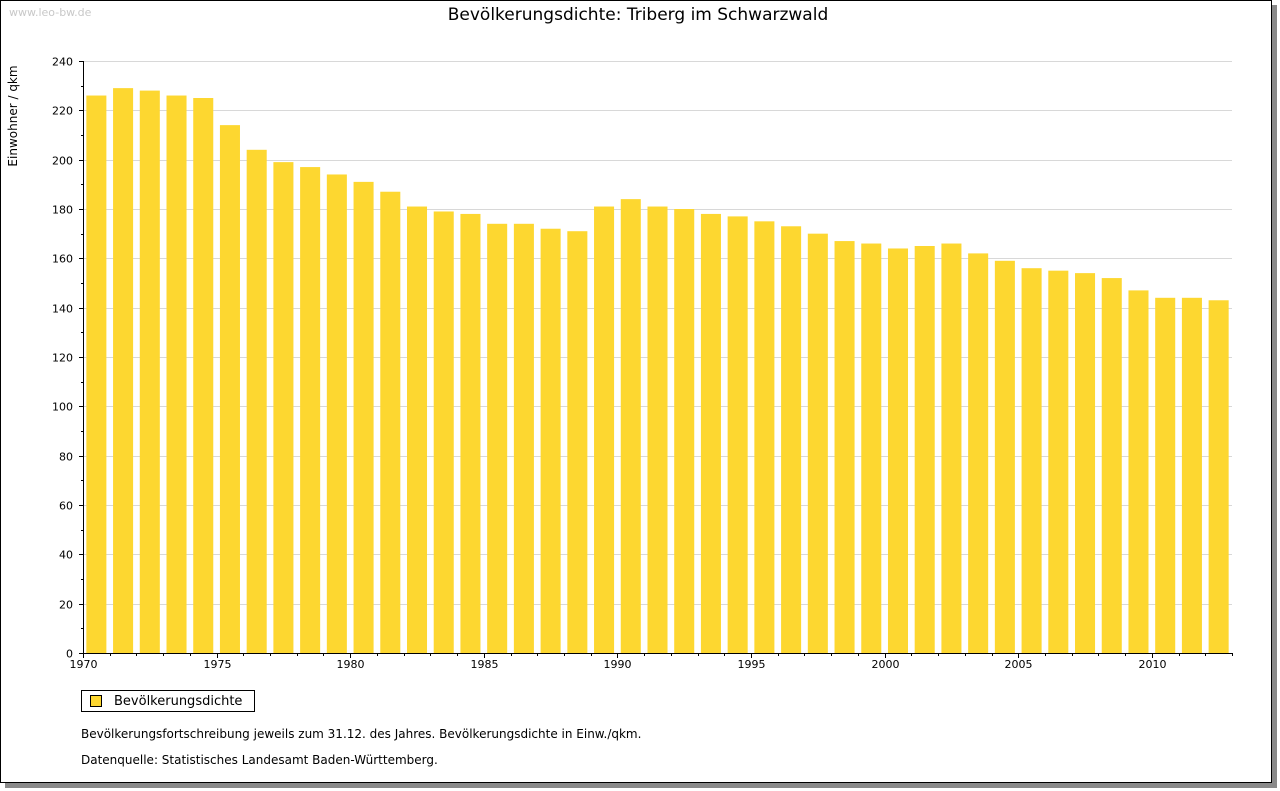  What do you see at coordinates (66, 605) in the screenshot?
I see `y-tick-label: 20` at bounding box center [66, 605].